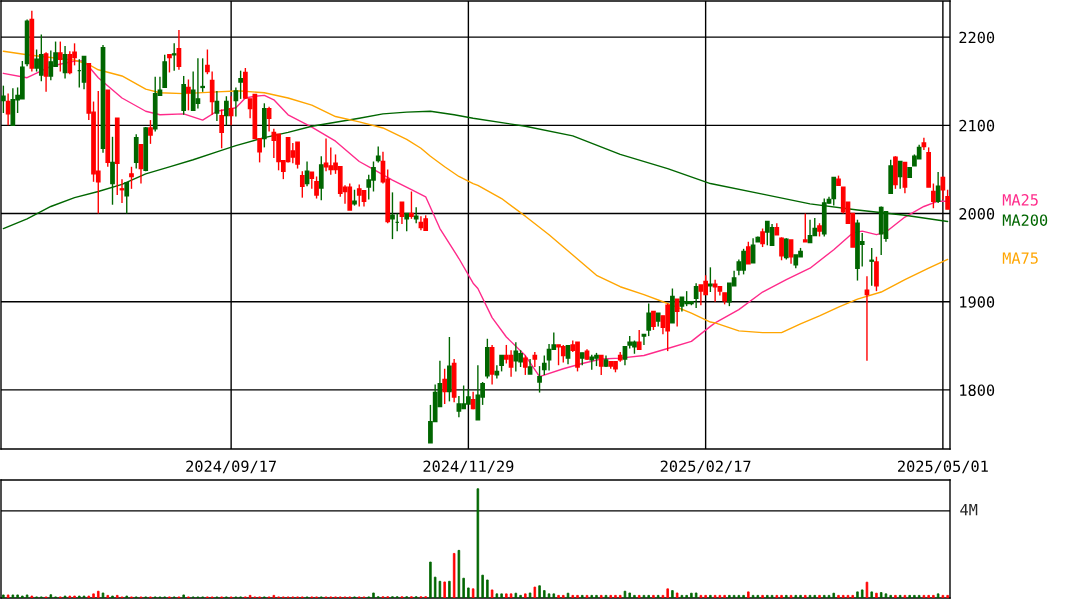 This screenshot has height=600, width=1065. I want to click on y-tick-label: 1800, so click(977, 390).